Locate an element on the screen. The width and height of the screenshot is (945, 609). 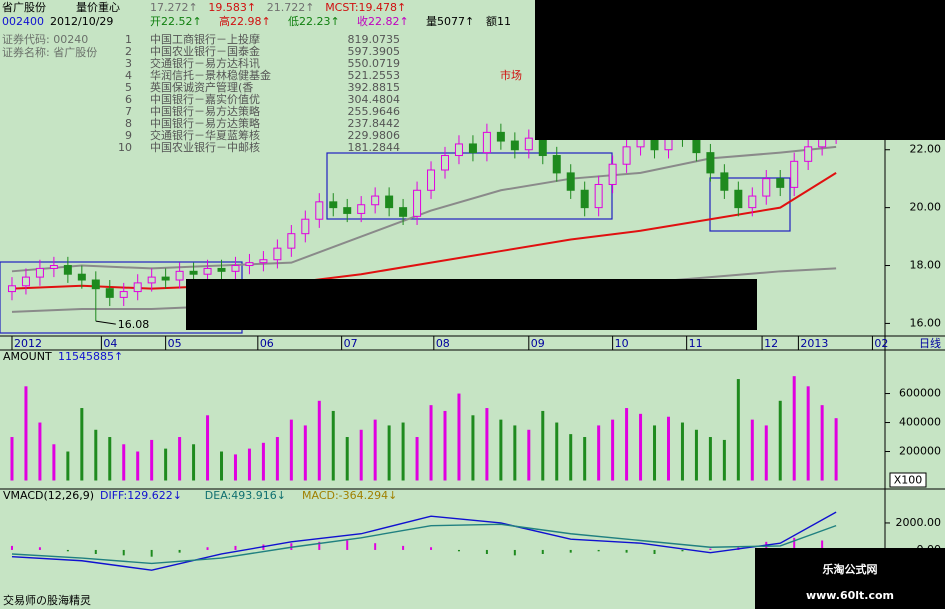
holder-rank: 8 is located at coordinates (128, 123).